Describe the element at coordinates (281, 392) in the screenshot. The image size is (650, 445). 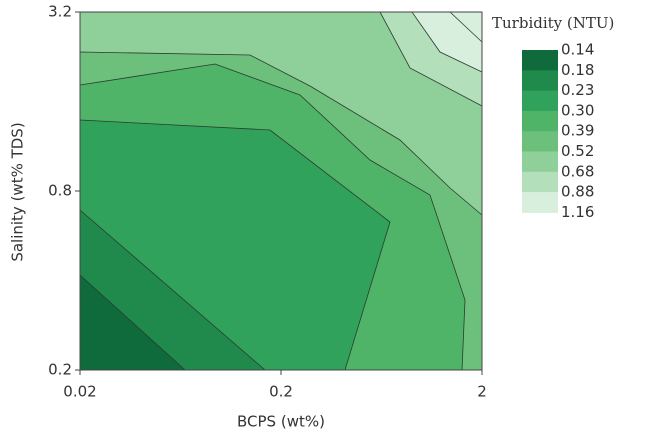
I see `x-tick-label: 0.2` at that location.